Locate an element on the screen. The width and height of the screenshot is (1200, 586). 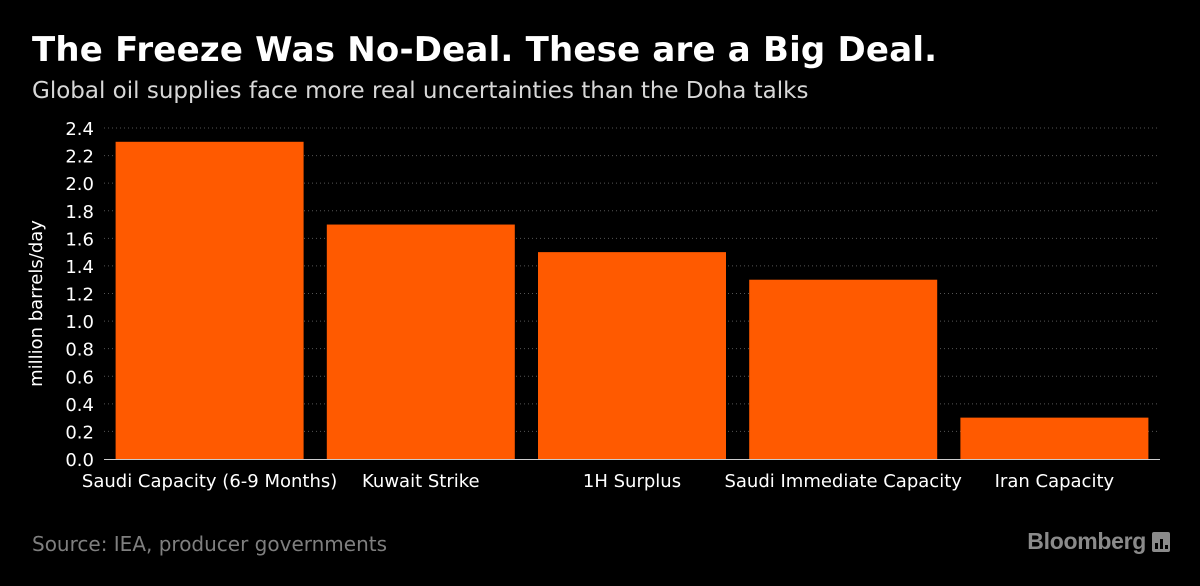
y-axis-label: million barrels/day is located at coordinates (36, 303).